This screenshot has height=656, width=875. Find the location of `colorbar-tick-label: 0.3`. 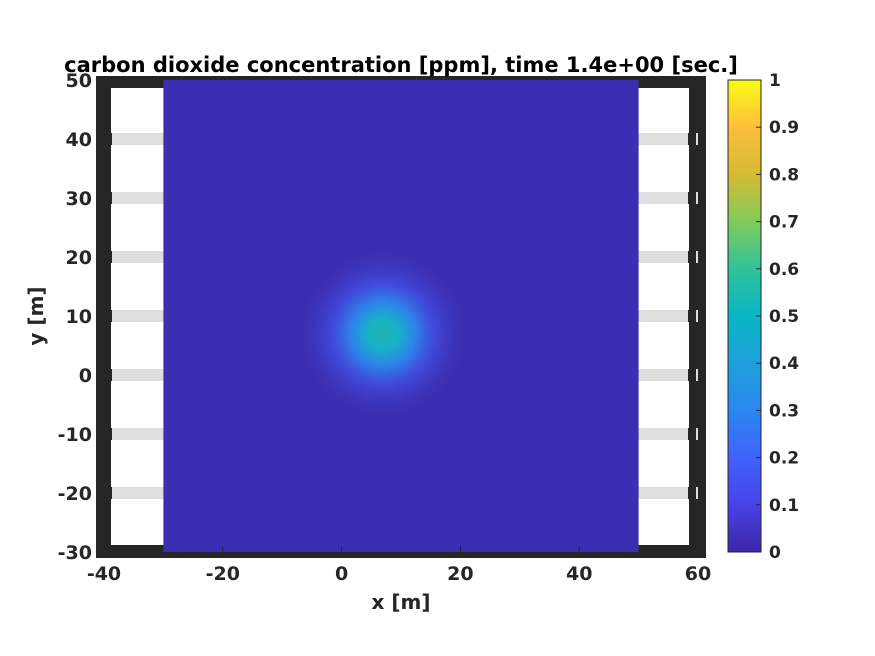

colorbar-tick-label: 0.3 is located at coordinates (784, 411).